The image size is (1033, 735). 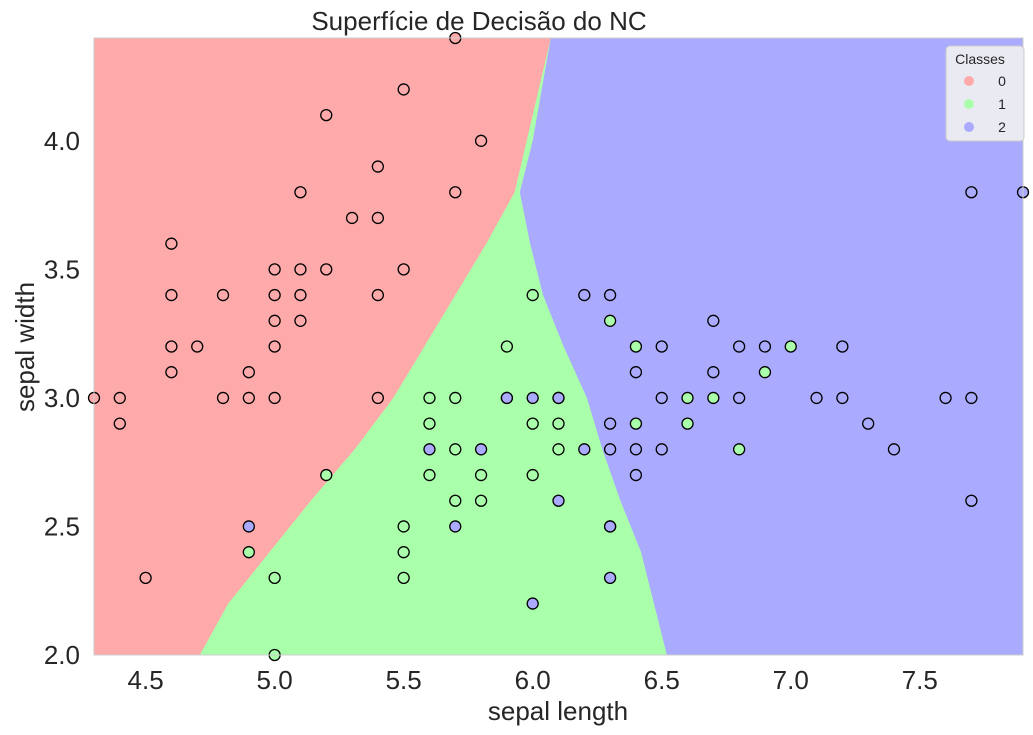 I want to click on x-tick-label: 6.0, so click(x=533, y=680).